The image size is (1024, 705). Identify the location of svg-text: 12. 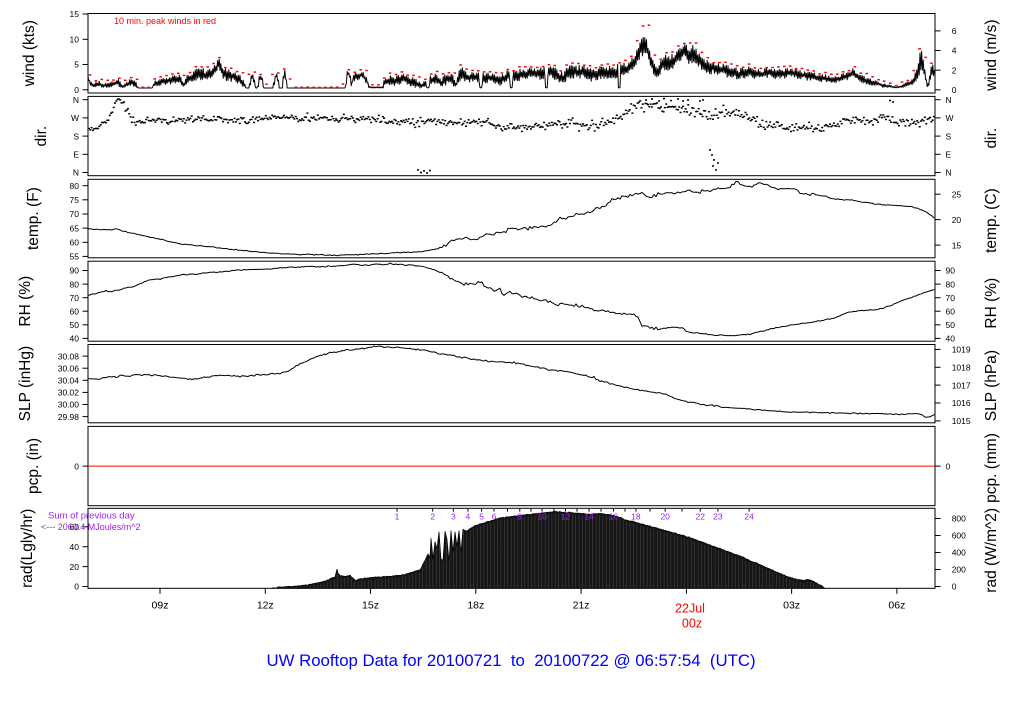
(566, 517).